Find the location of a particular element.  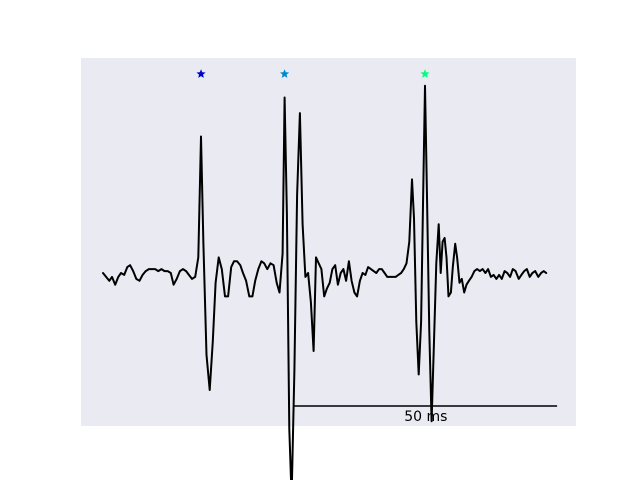

scale-bar: 50 ms is located at coordinates (426, 415).